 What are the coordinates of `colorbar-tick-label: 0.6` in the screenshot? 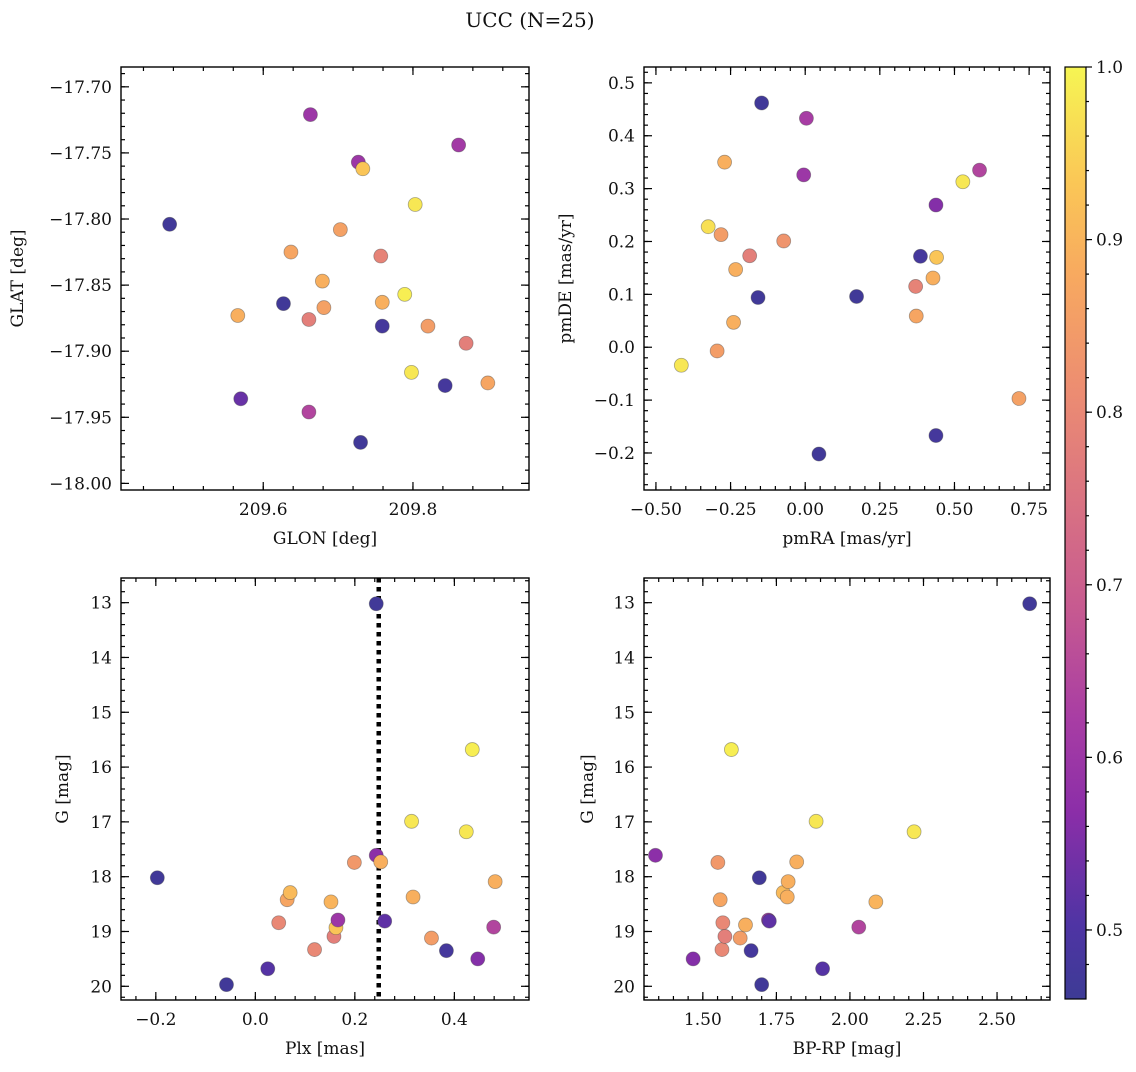 It's located at (1109, 758).